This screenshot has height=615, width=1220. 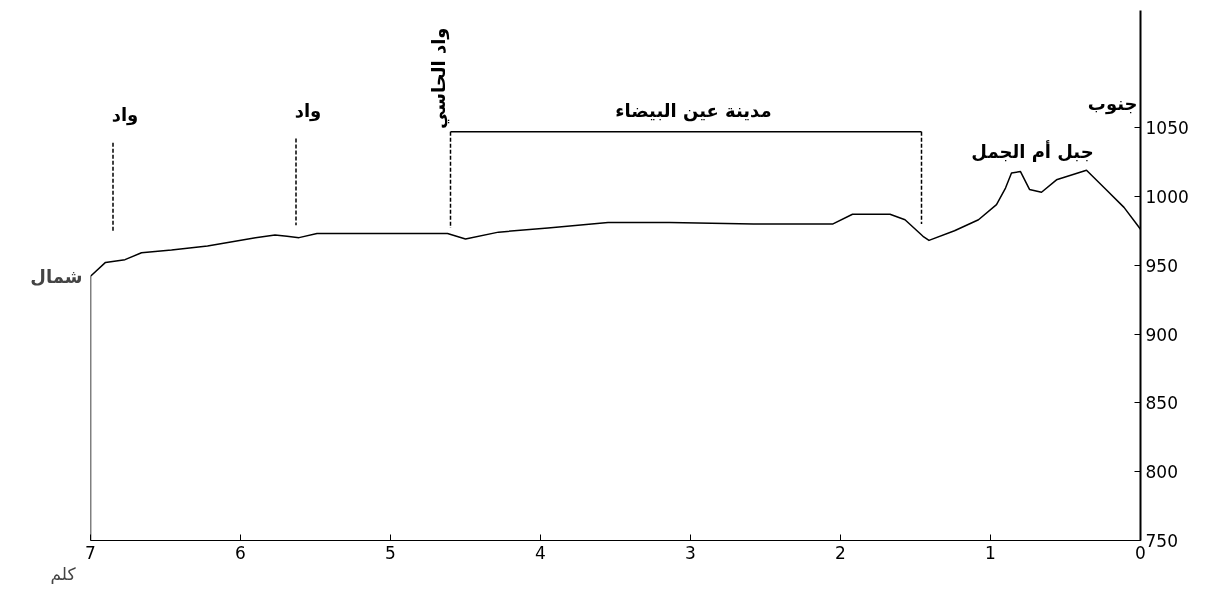 What do you see at coordinates (1167, 196) in the screenshot?
I see `y-tick-label: 1000` at bounding box center [1167, 196].